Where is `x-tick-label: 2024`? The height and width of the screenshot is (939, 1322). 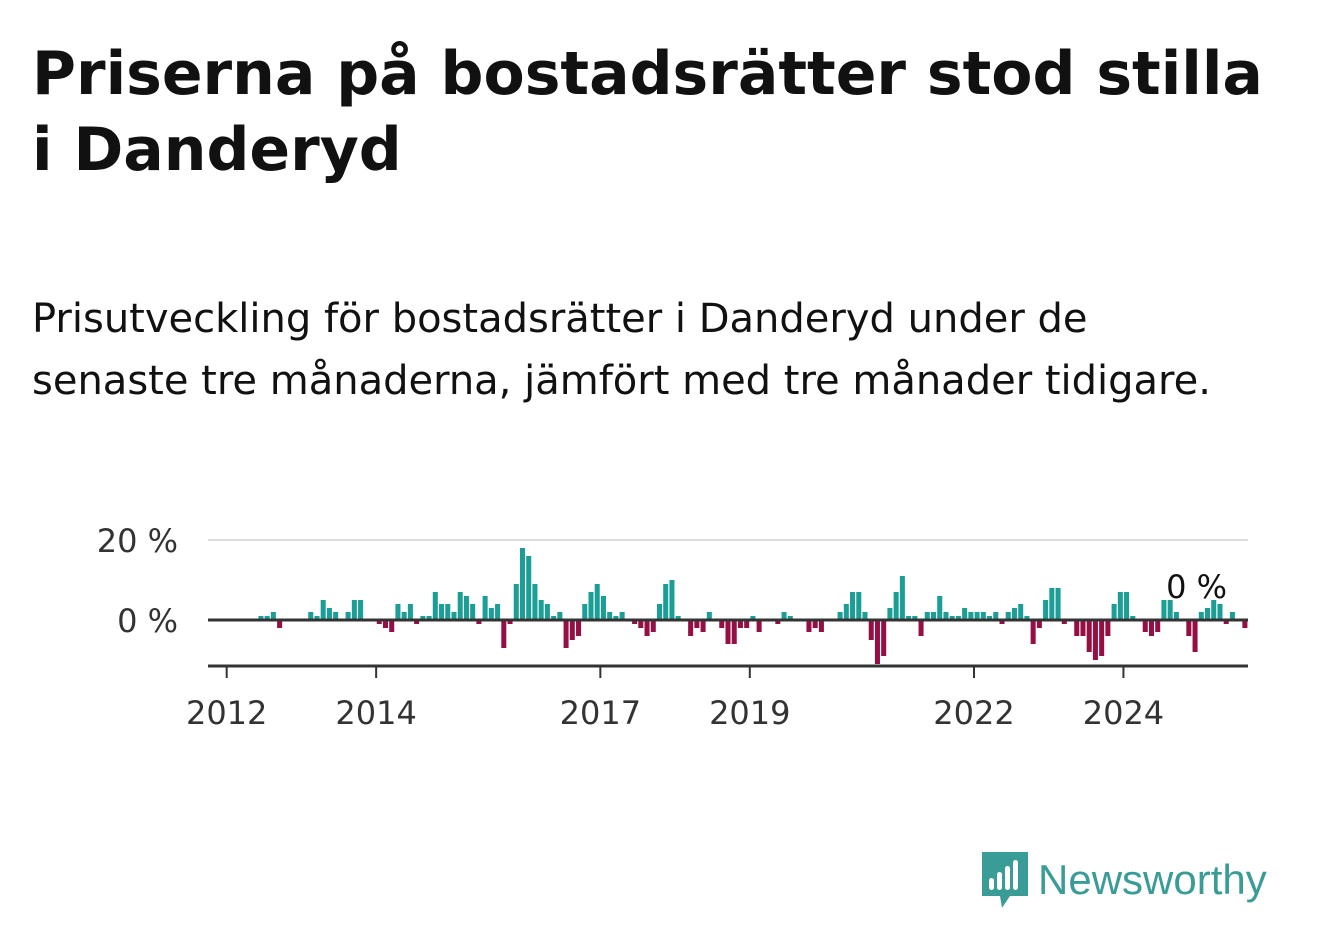 x-tick-label: 2024 is located at coordinates (1123, 713).